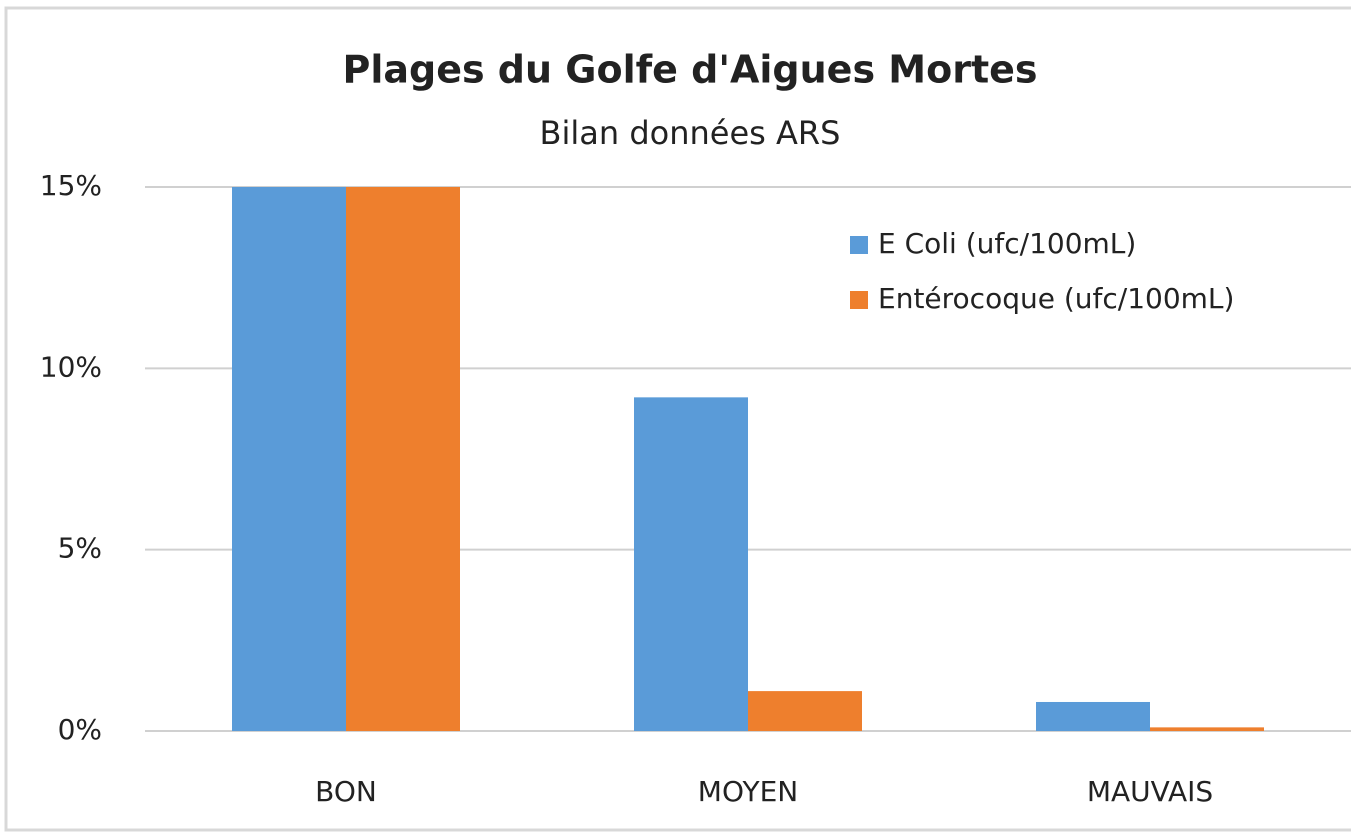  I want to click on y-tick-label: 15%, so click(71, 185).